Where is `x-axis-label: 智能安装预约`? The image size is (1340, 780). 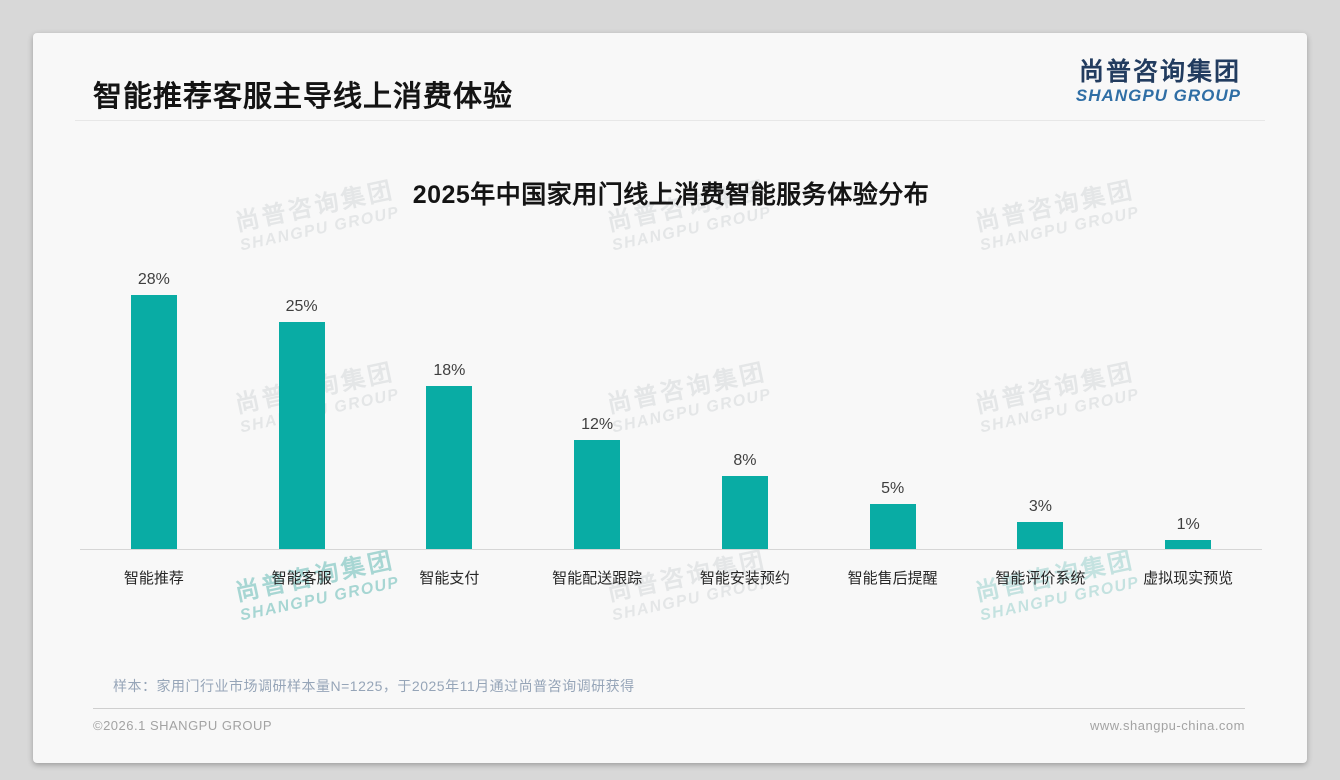 x-axis-label: 智能安装预约 is located at coordinates (744, 578).